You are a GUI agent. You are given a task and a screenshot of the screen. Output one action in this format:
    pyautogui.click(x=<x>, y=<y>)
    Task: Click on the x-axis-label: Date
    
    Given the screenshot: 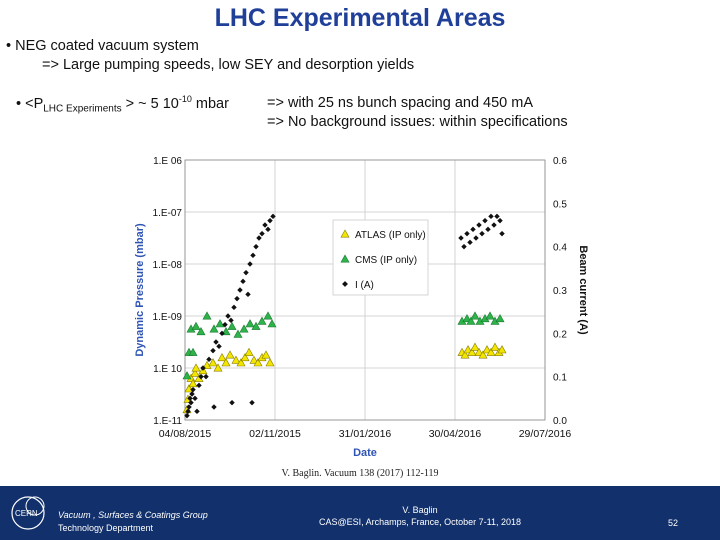 What is the action you would take?
    pyautogui.click(x=365, y=453)
    